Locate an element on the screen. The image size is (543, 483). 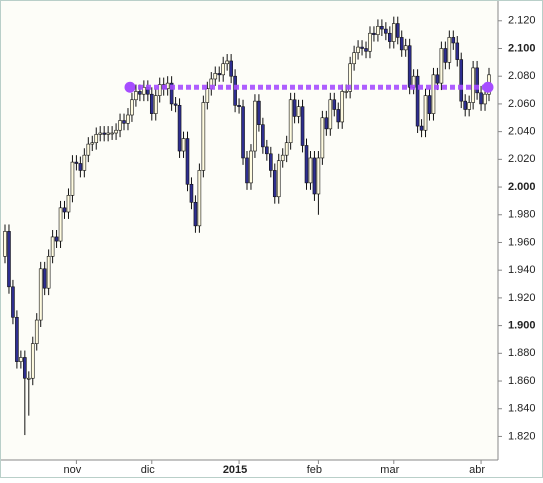
y-tick-label: 2.100 is located at coordinates (522, 48).